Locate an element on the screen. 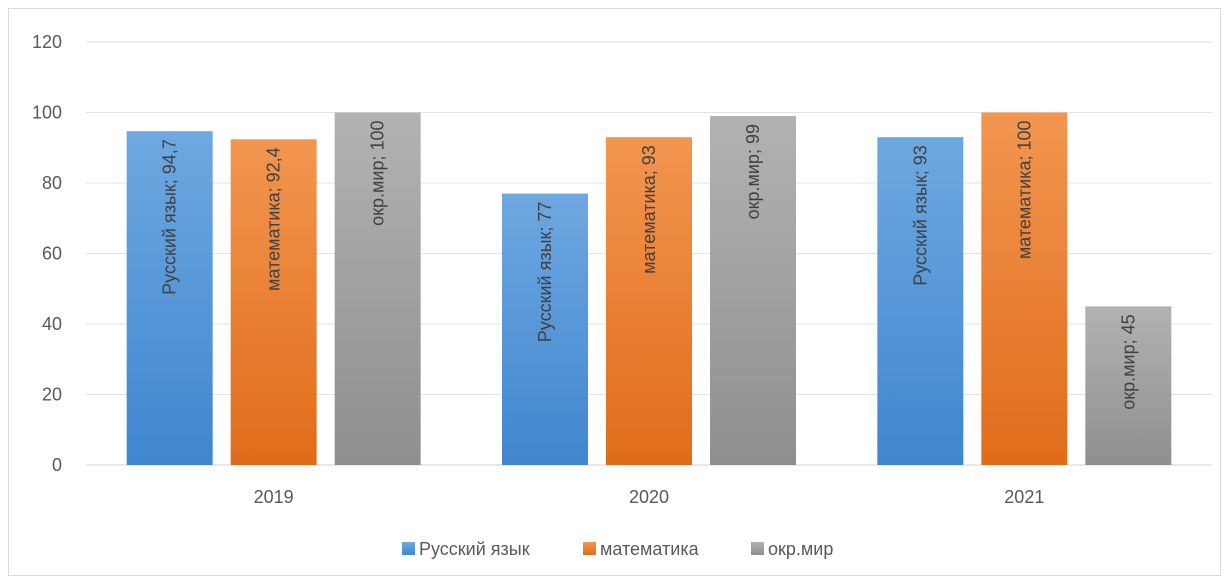 The height and width of the screenshot is (578, 1229). data-label: Русский язык; 93 is located at coordinates (920, 215).